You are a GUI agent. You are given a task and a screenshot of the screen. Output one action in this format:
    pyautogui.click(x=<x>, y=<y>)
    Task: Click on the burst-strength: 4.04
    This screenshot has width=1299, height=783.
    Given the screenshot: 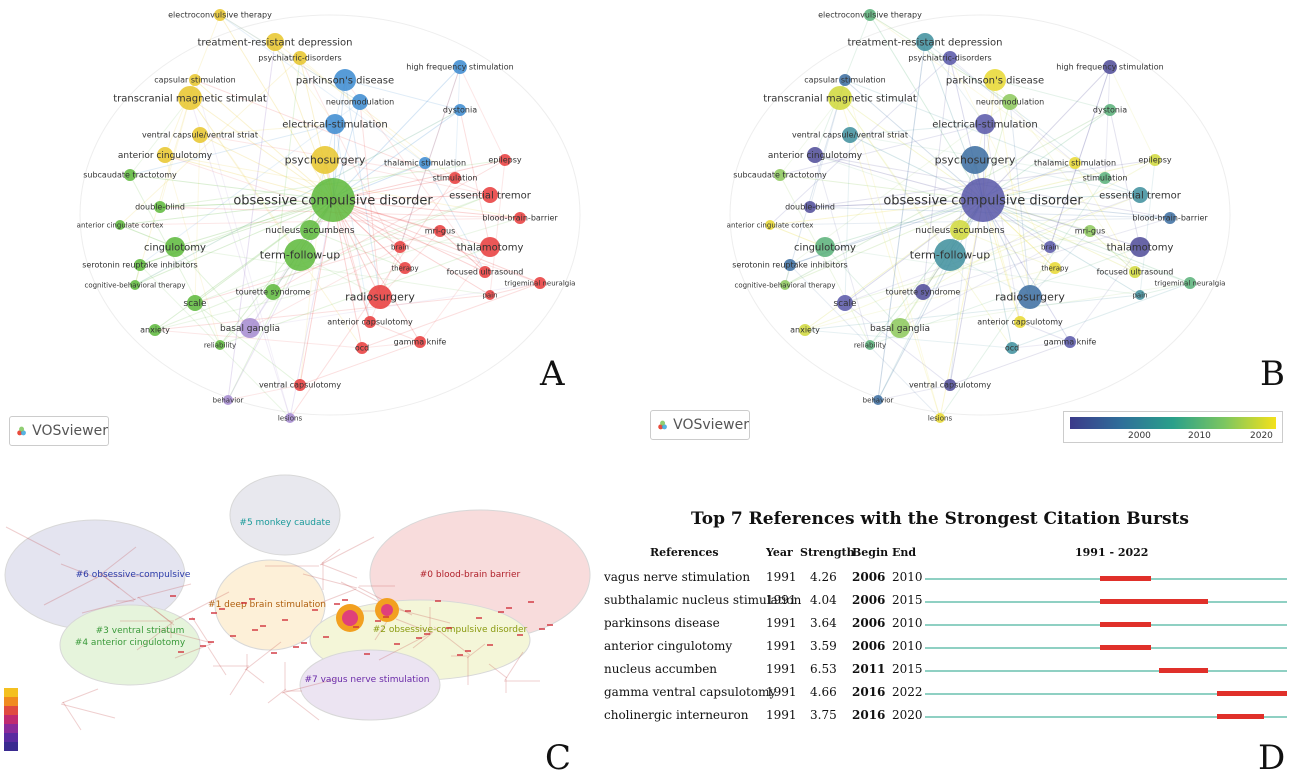 What is the action you would take?
    pyautogui.click(x=823, y=600)
    